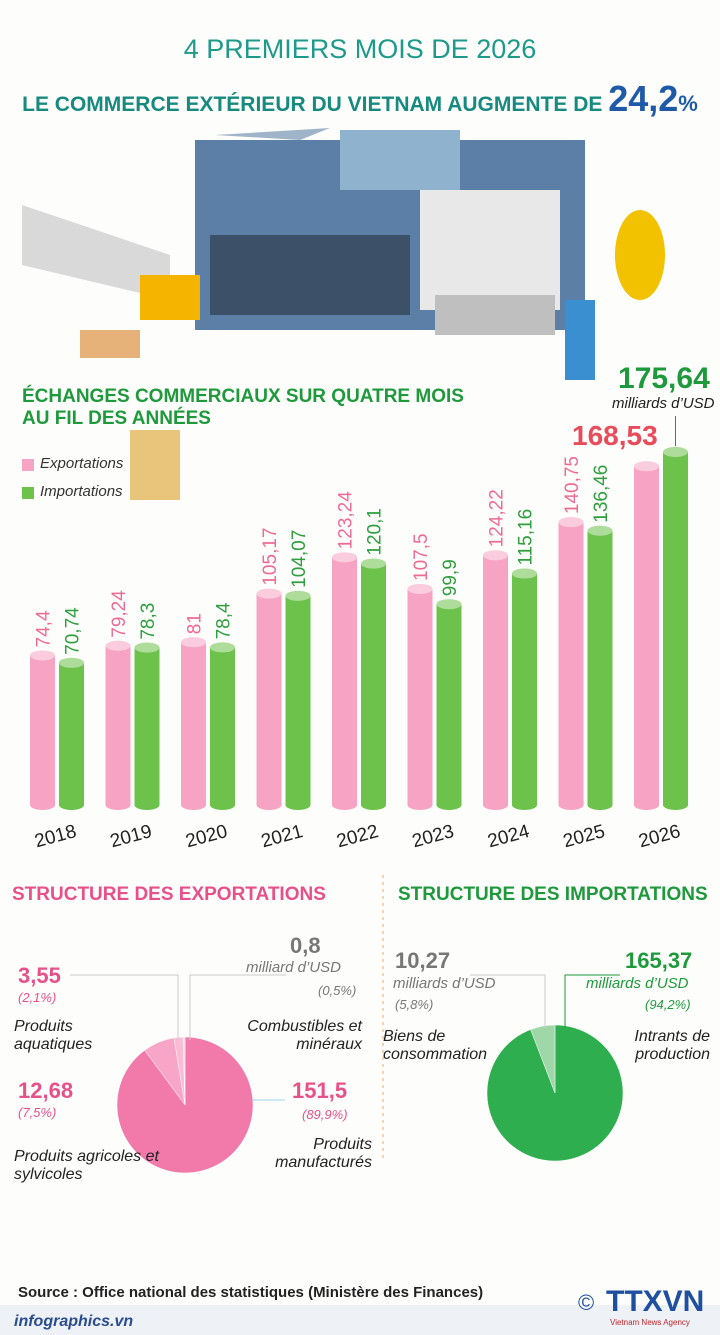  What do you see at coordinates (299, 559) in the screenshot?
I see `value-label: 104,07` at bounding box center [299, 559].